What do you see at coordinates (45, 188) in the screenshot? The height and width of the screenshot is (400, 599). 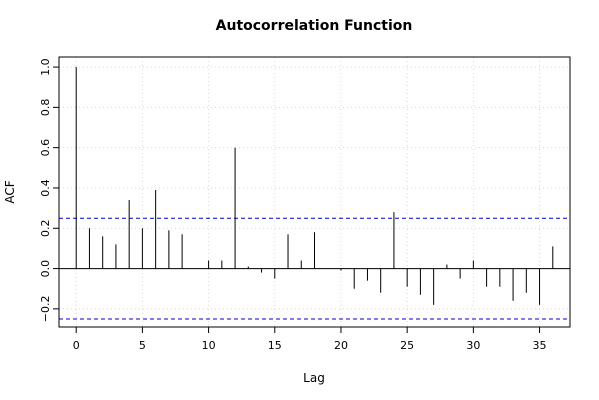 I see `y-tick-label: 0.4` at bounding box center [45, 188].